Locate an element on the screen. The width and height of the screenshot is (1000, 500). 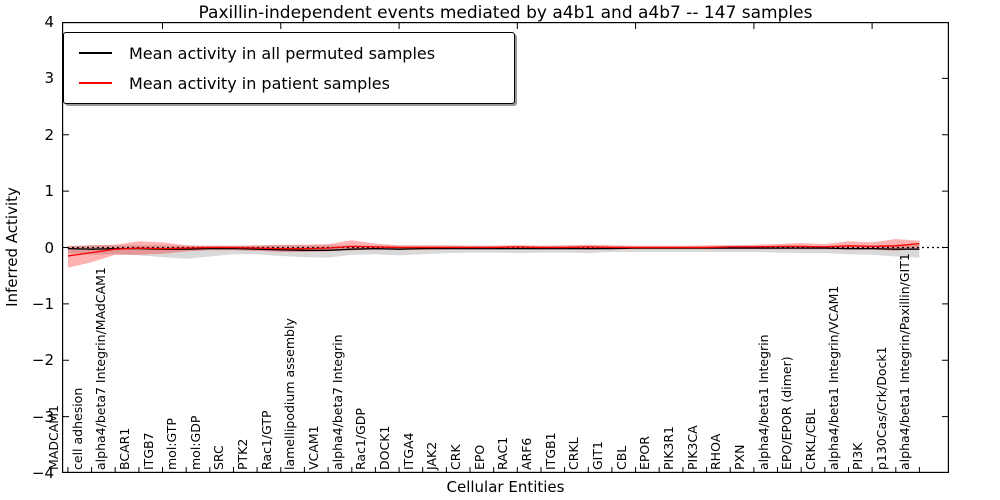
x-tick-label: GIT1 is located at coordinates (597, 455).